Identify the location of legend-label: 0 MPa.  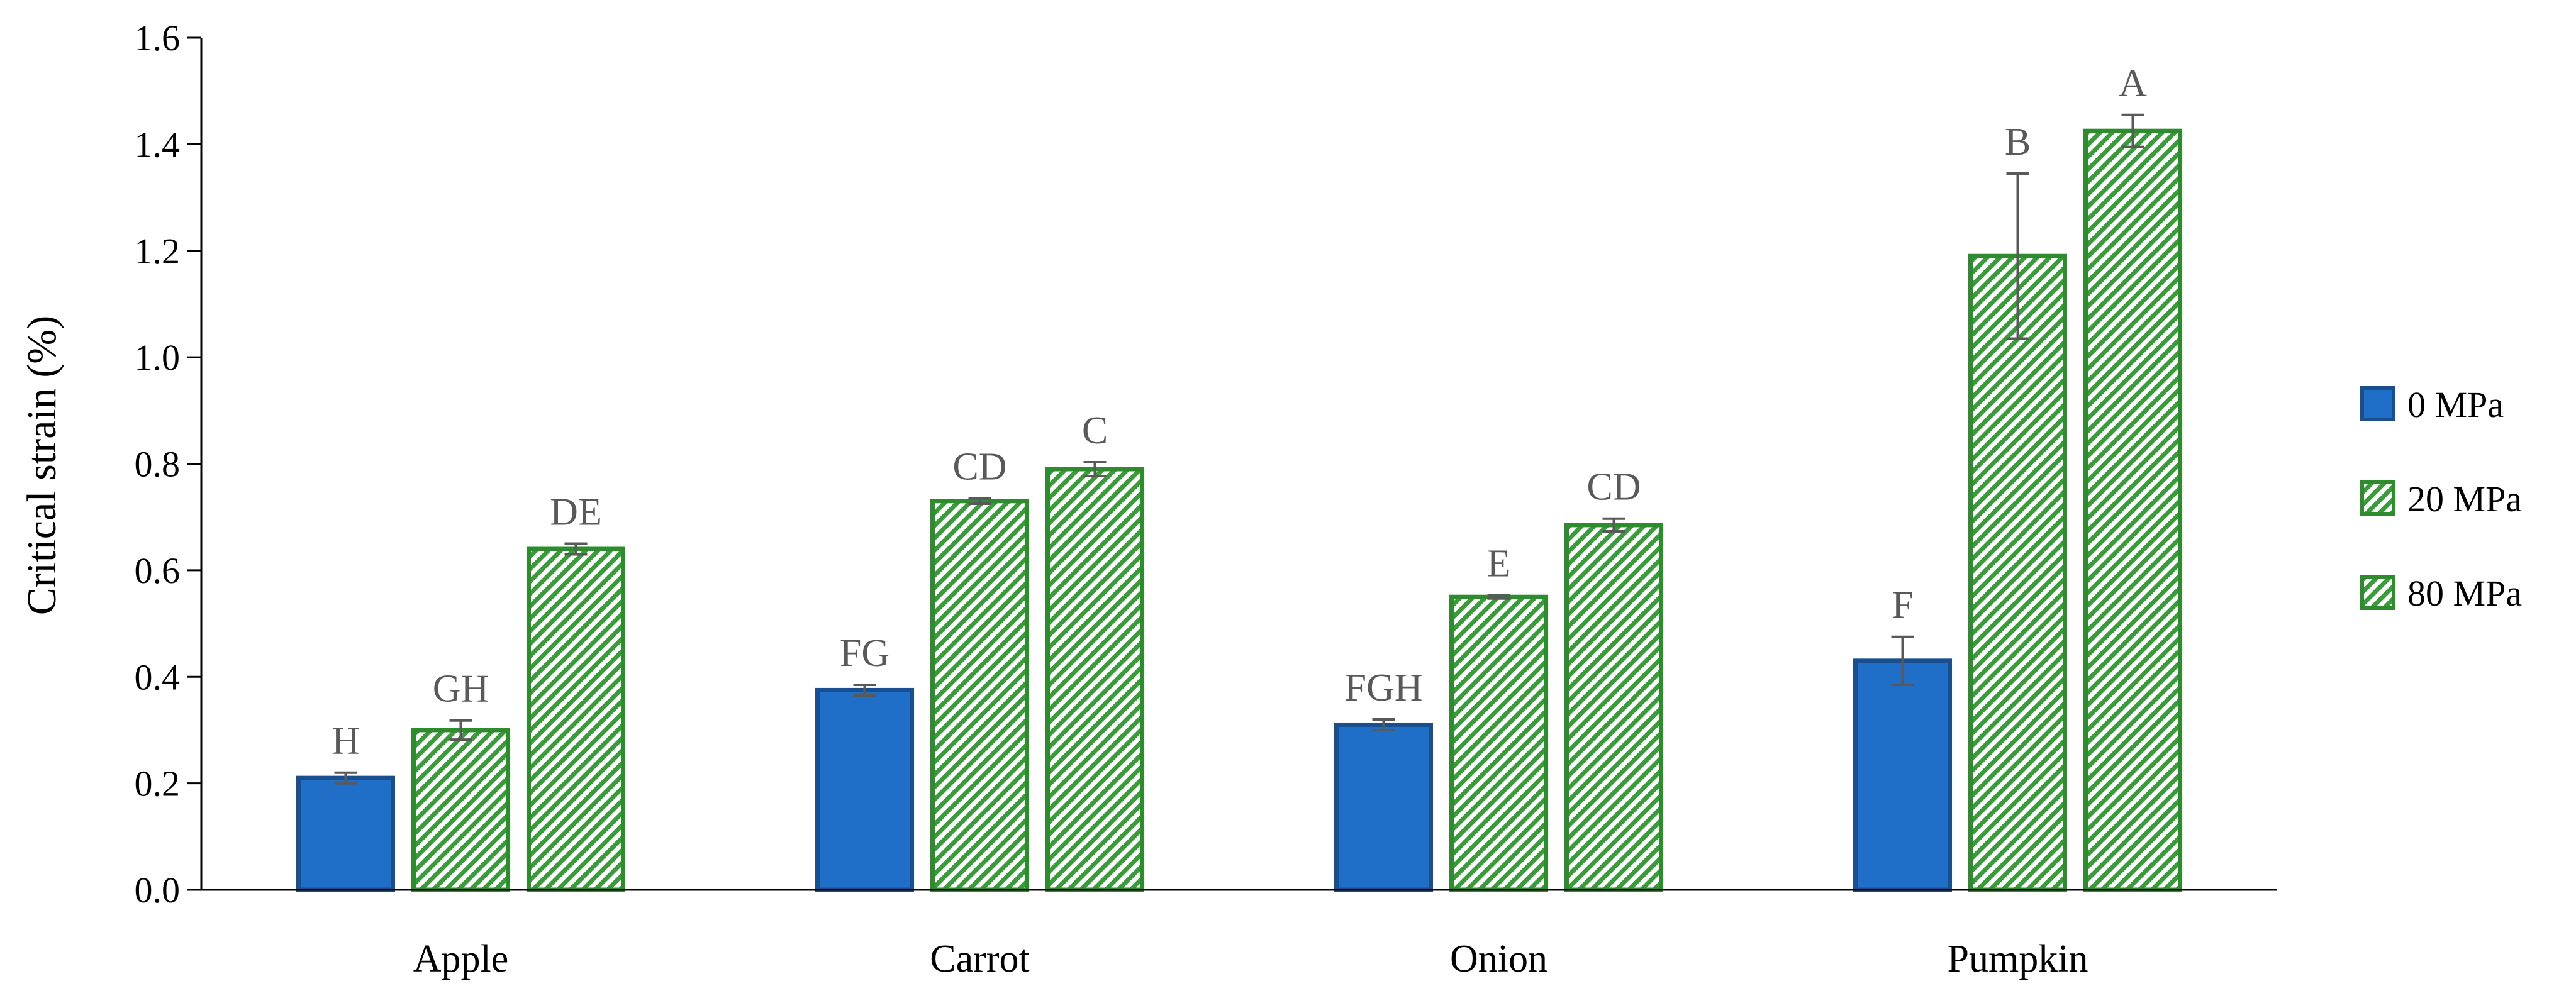
(2455, 404).